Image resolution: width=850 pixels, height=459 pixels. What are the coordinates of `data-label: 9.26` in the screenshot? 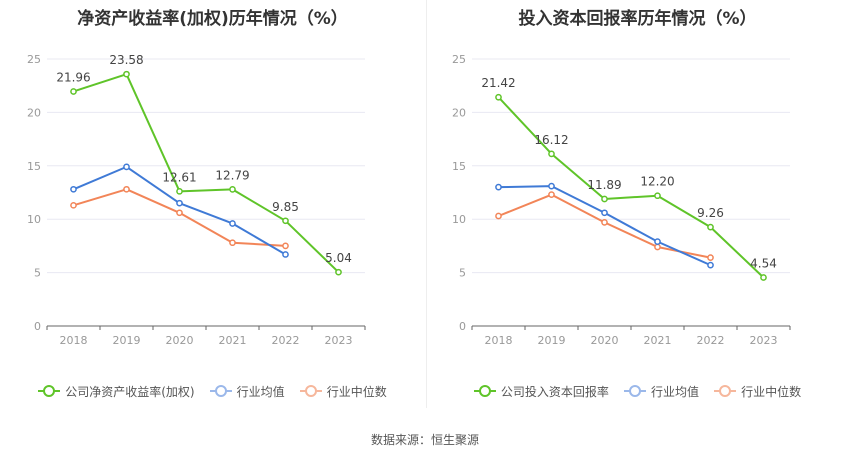 It's located at (710, 213).